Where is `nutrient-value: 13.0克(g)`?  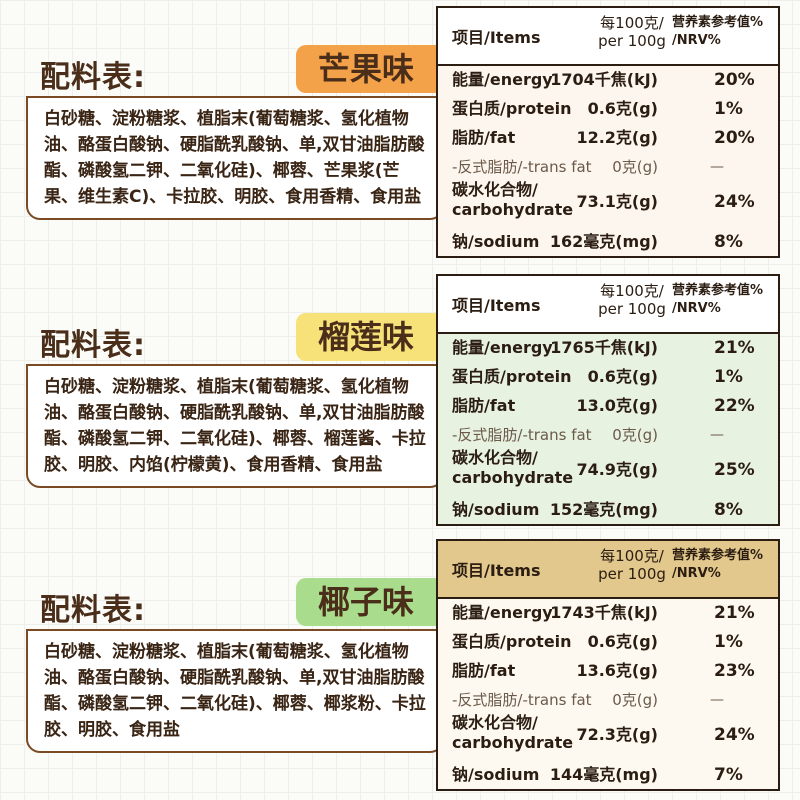
nutrient-value: 13.0克(g) is located at coordinates (617, 405).